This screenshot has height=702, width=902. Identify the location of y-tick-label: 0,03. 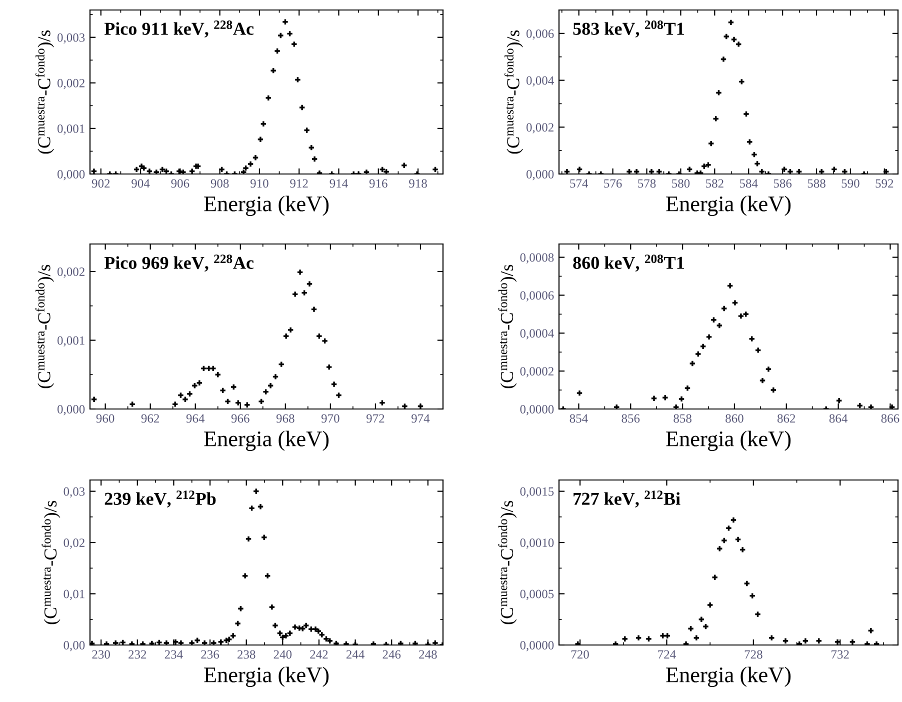
(74, 492).